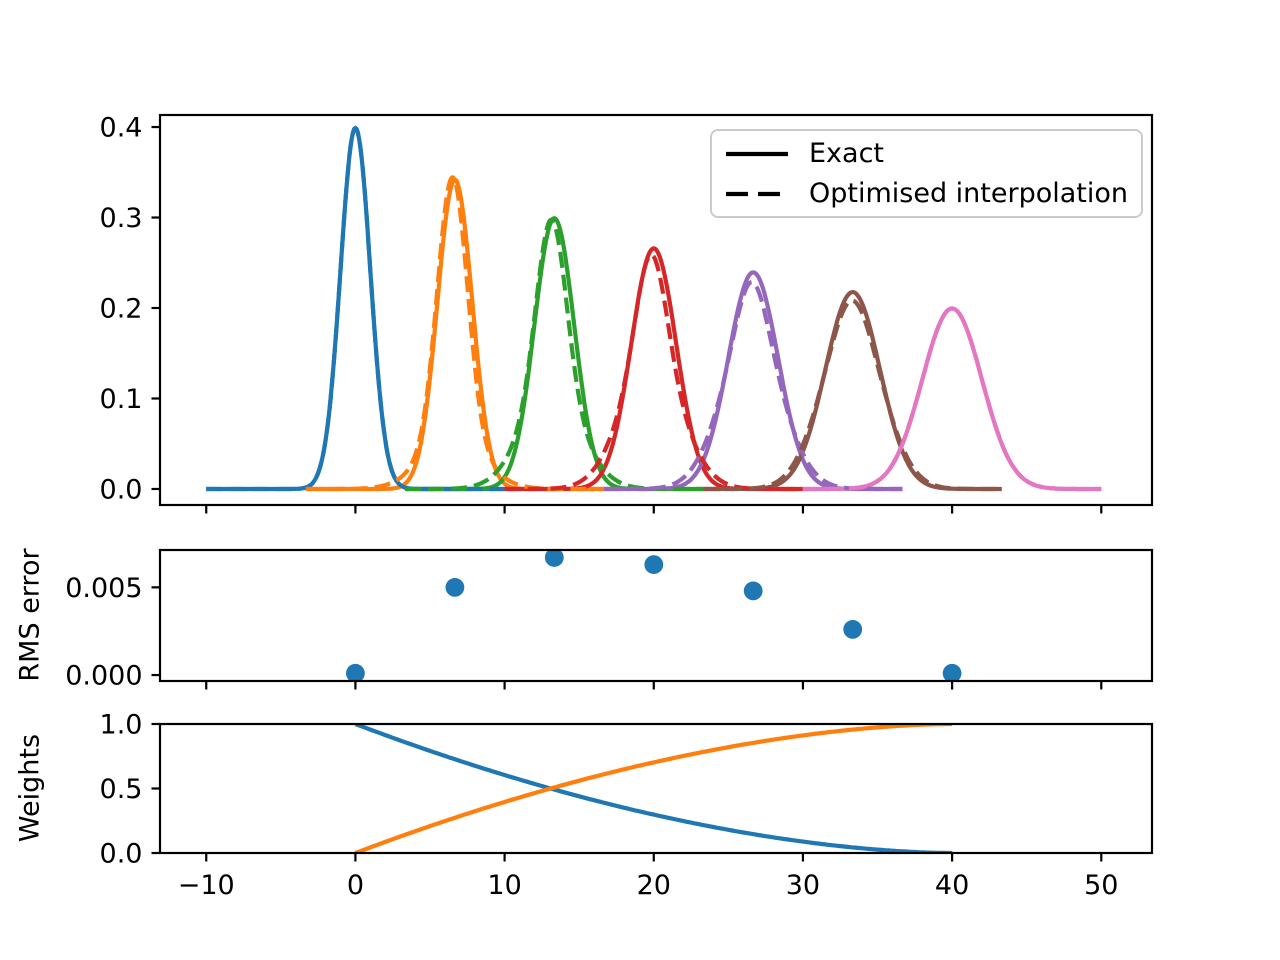 The height and width of the screenshot is (960, 1280). I want to click on mid-y-tick-label-1: 0.005, so click(103, 588).